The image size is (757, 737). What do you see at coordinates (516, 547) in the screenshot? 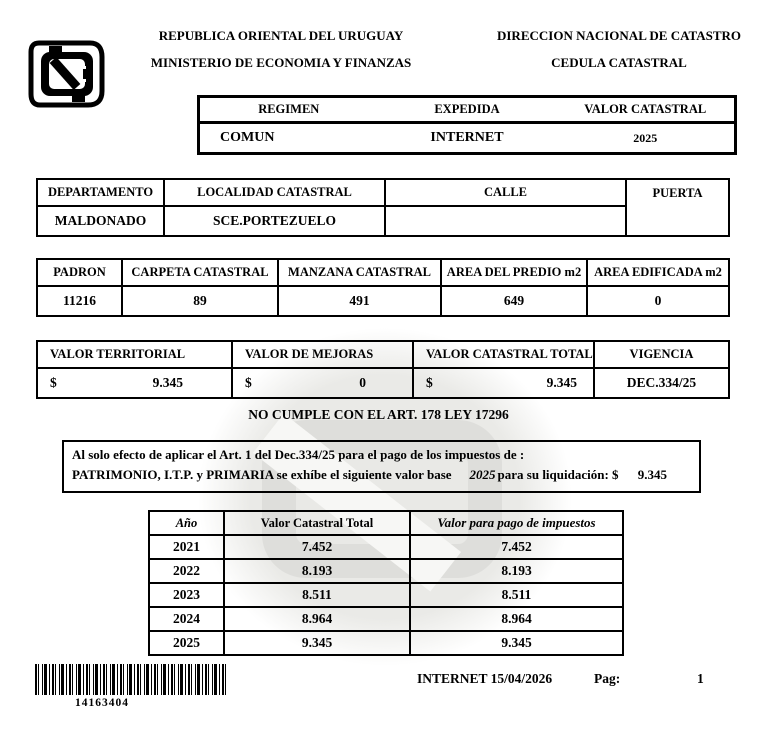
I see `valor-impuestos-cell: 7.452` at bounding box center [516, 547].